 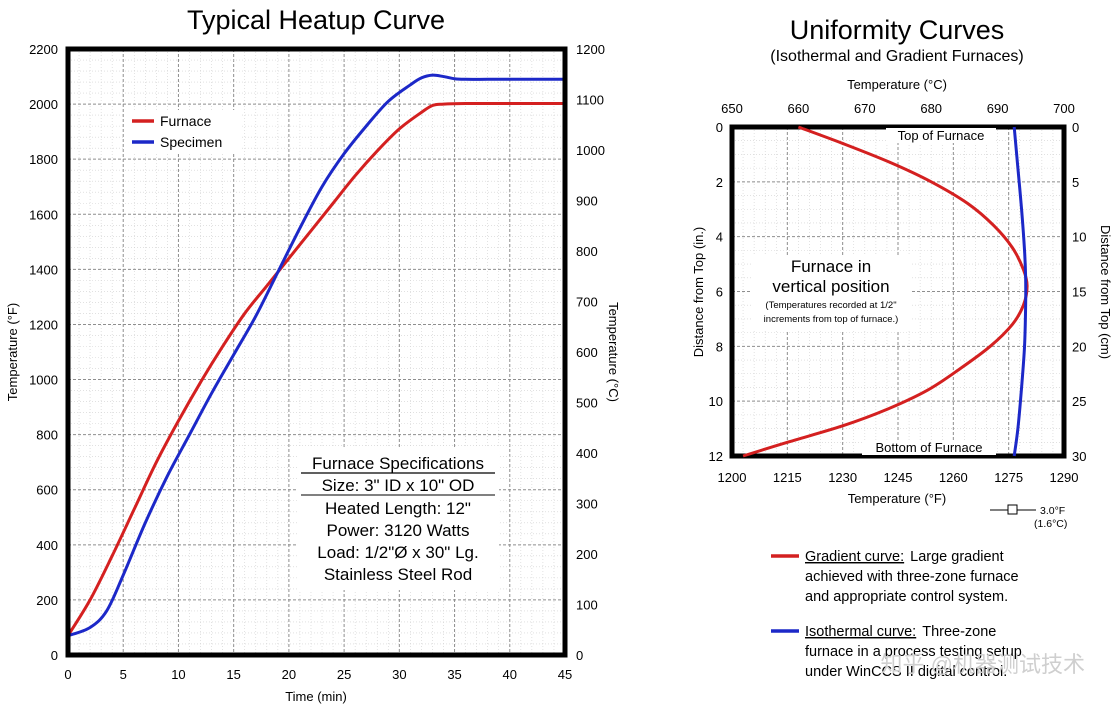 What do you see at coordinates (510, 674) in the screenshot?
I see `x-tick-label: 40` at bounding box center [510, 674].